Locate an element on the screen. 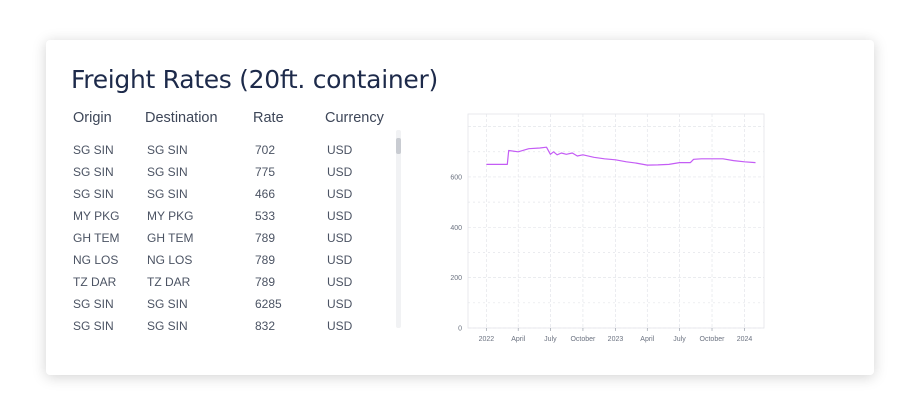 Image resolution: width=921 pixels, height=419 pixels. cell-destination: MY PKG is located at coordinates (170, 216).